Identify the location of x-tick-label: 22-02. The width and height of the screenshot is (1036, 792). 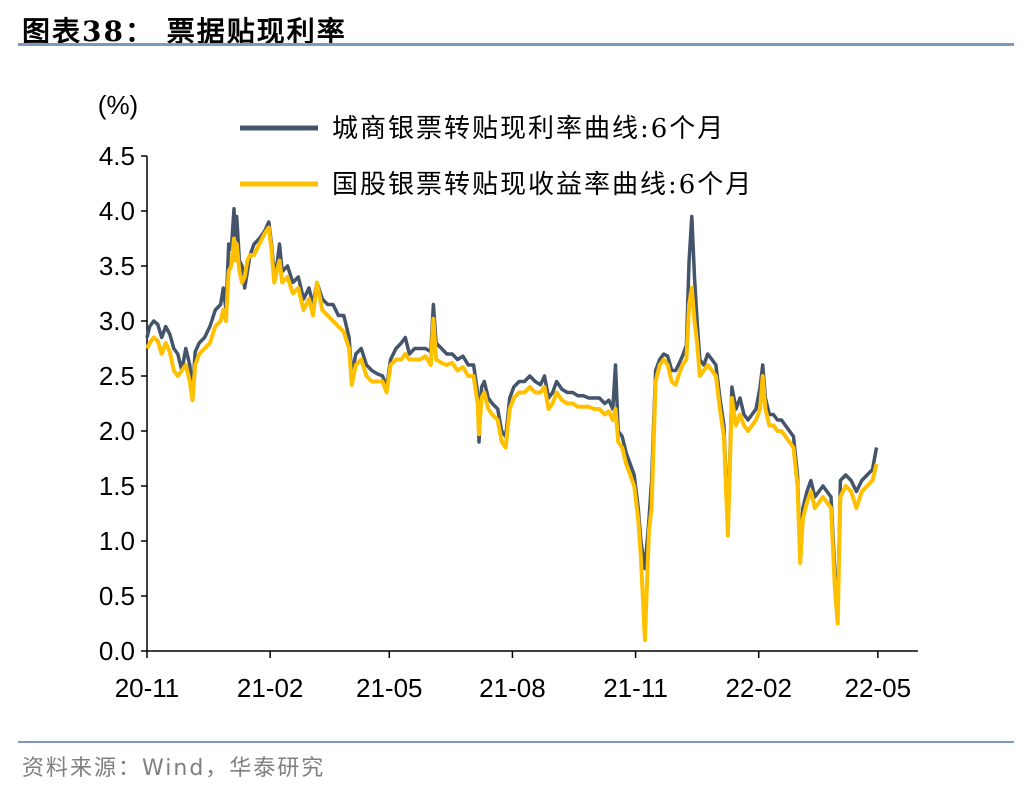
(758, 688).